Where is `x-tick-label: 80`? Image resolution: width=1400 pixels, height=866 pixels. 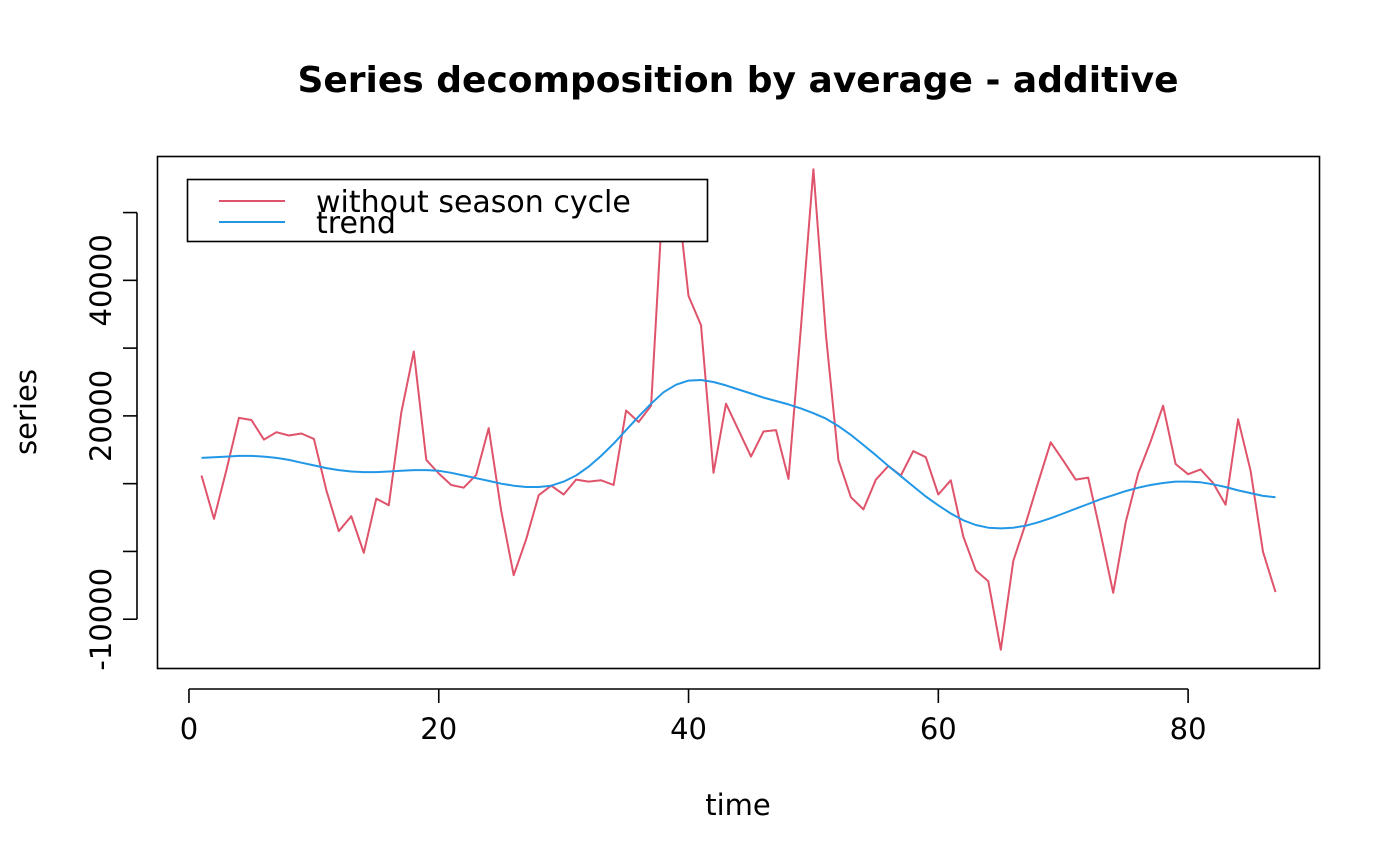 x-tick-label: 80 is located at coordinates (1188, 729).